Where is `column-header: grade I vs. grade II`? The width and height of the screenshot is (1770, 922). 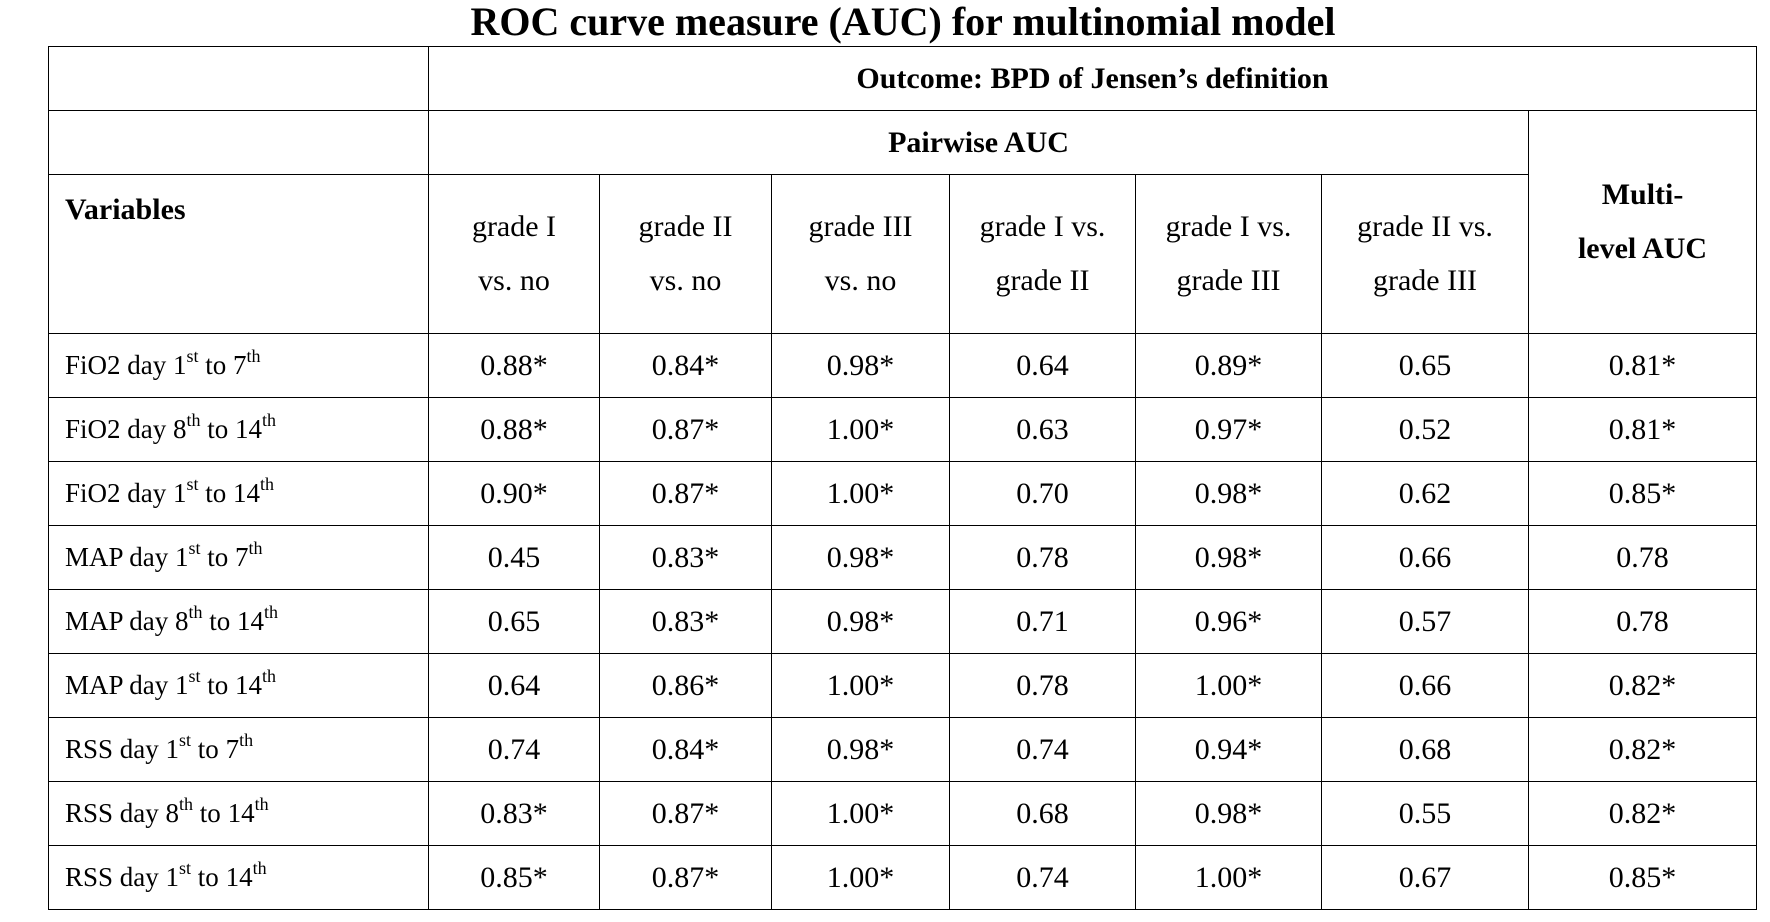
column-header: grade I vs. grade II is located at coordinates (1042, 254).